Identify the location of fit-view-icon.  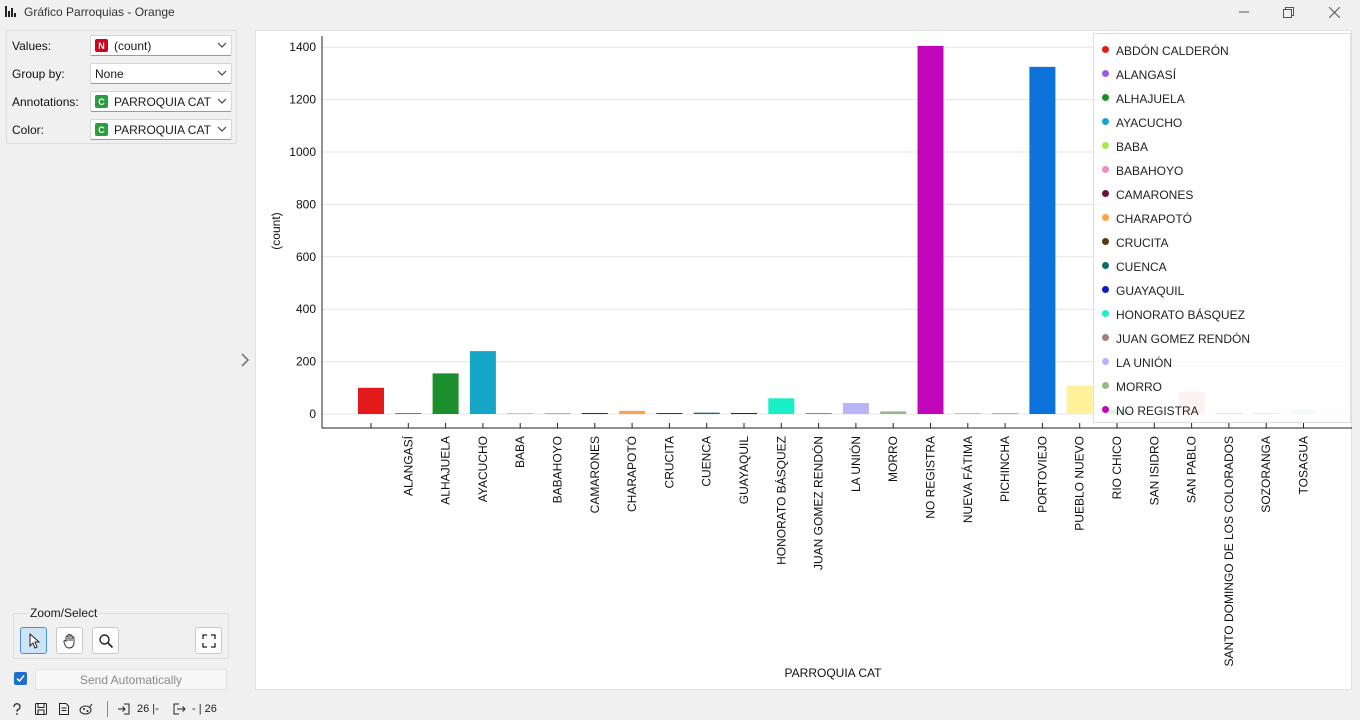
(208, 640).